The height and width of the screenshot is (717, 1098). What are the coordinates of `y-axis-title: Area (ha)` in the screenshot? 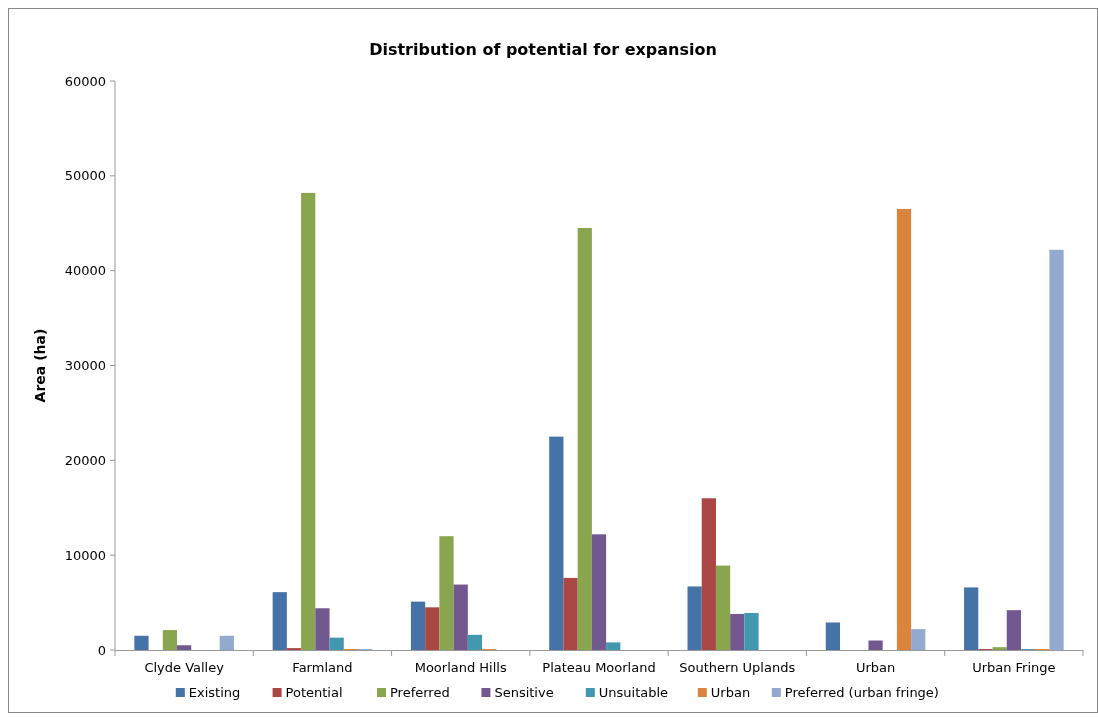 It's located at (40, 365).